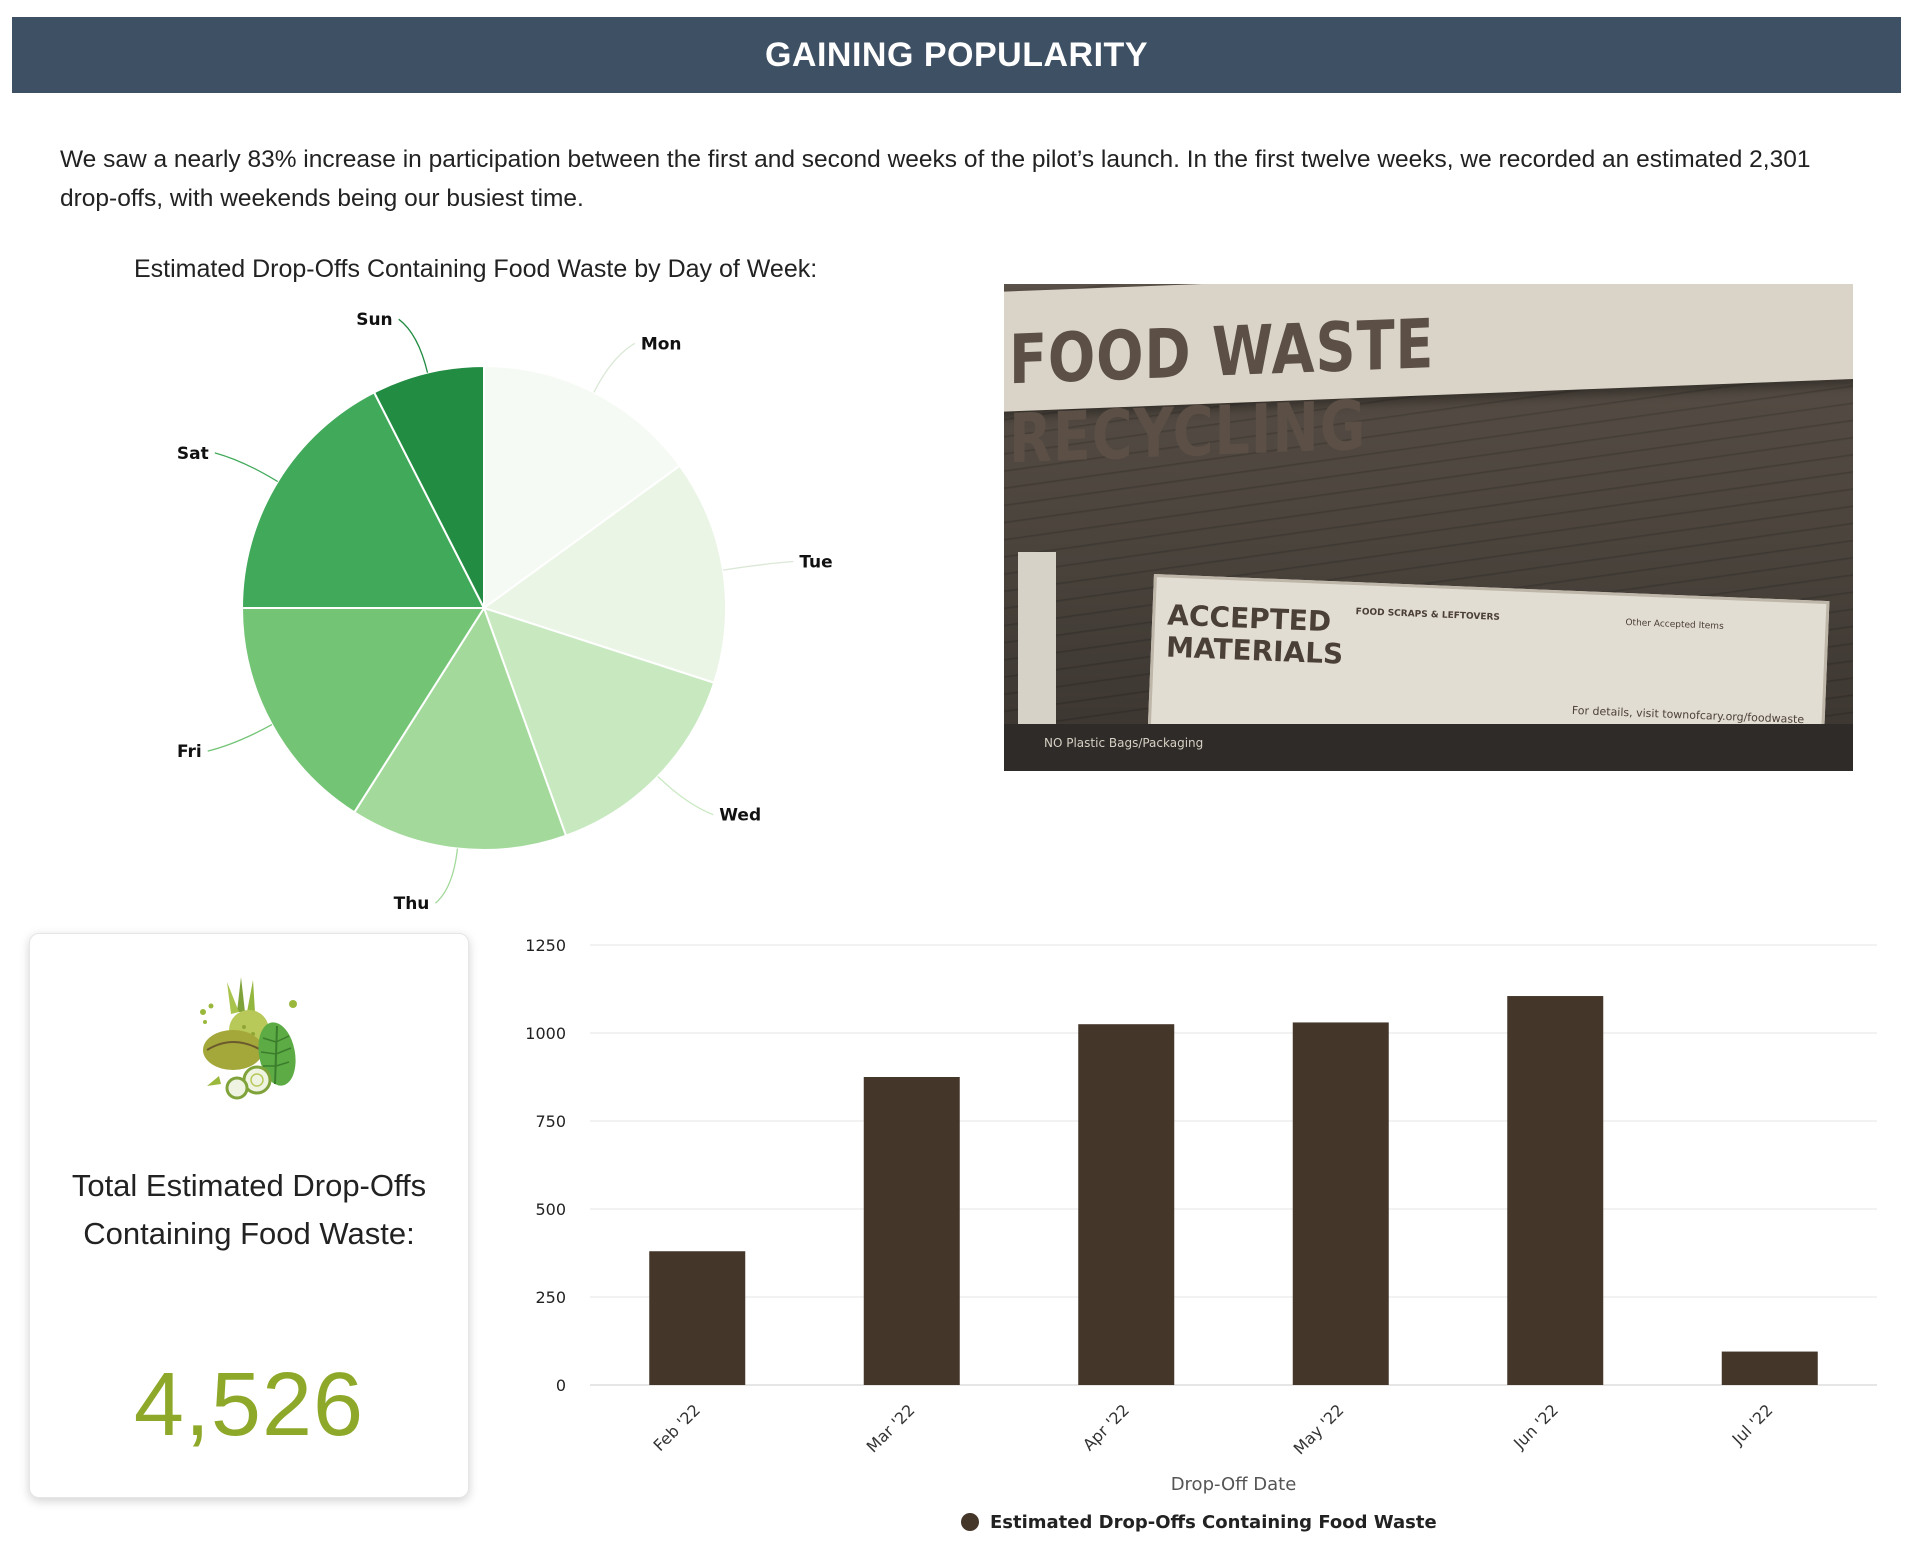 The width and height of the screenshot is (1908, 1542). What do you see at coordinates (363, 710) in the screenshot?
I see `pie-slice-fri` at bounding box center [363, 710].